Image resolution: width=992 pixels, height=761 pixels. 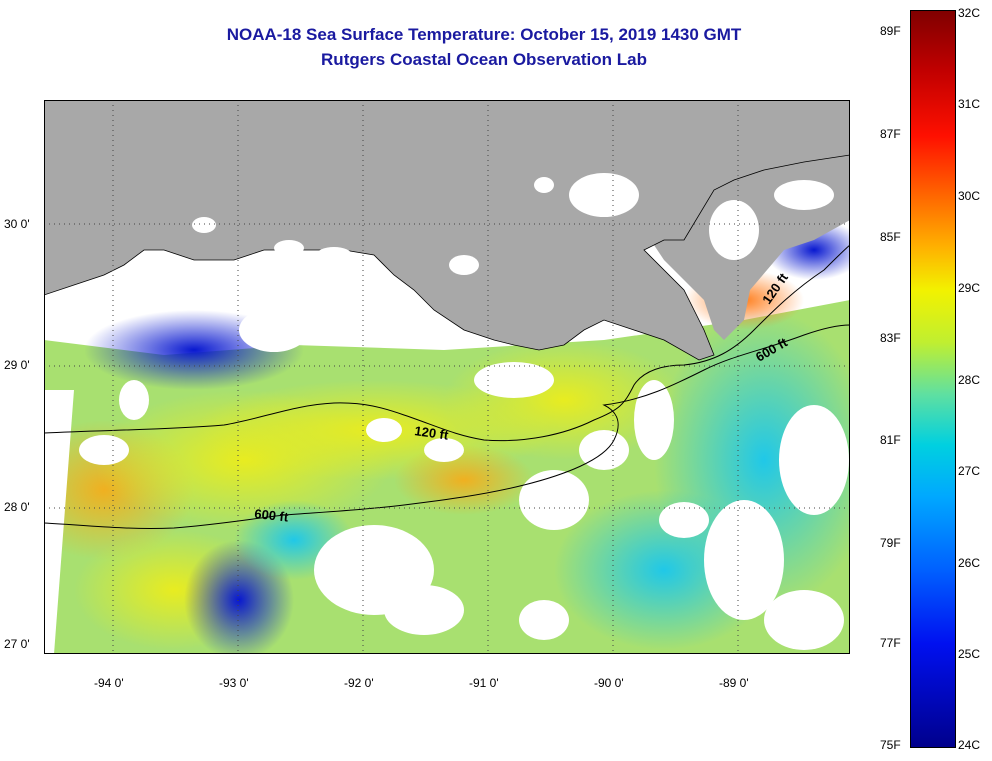 I want to click on colorbar-c-label: 25C, so click(x=969, y=654).